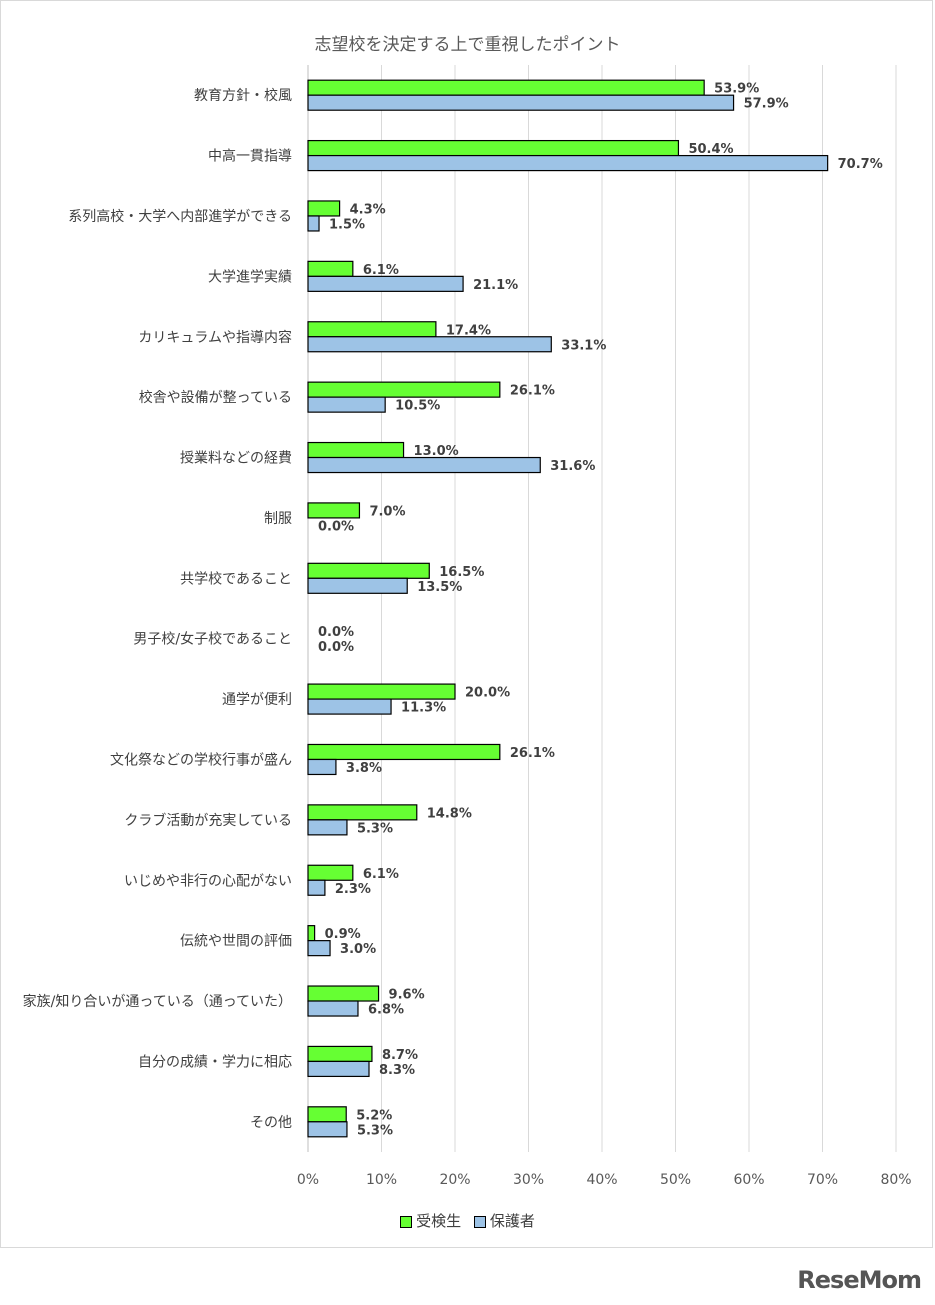  Describe the element at coordinates (860, 164) in the screenshot. I see `data-label: 70.7%` at that location.